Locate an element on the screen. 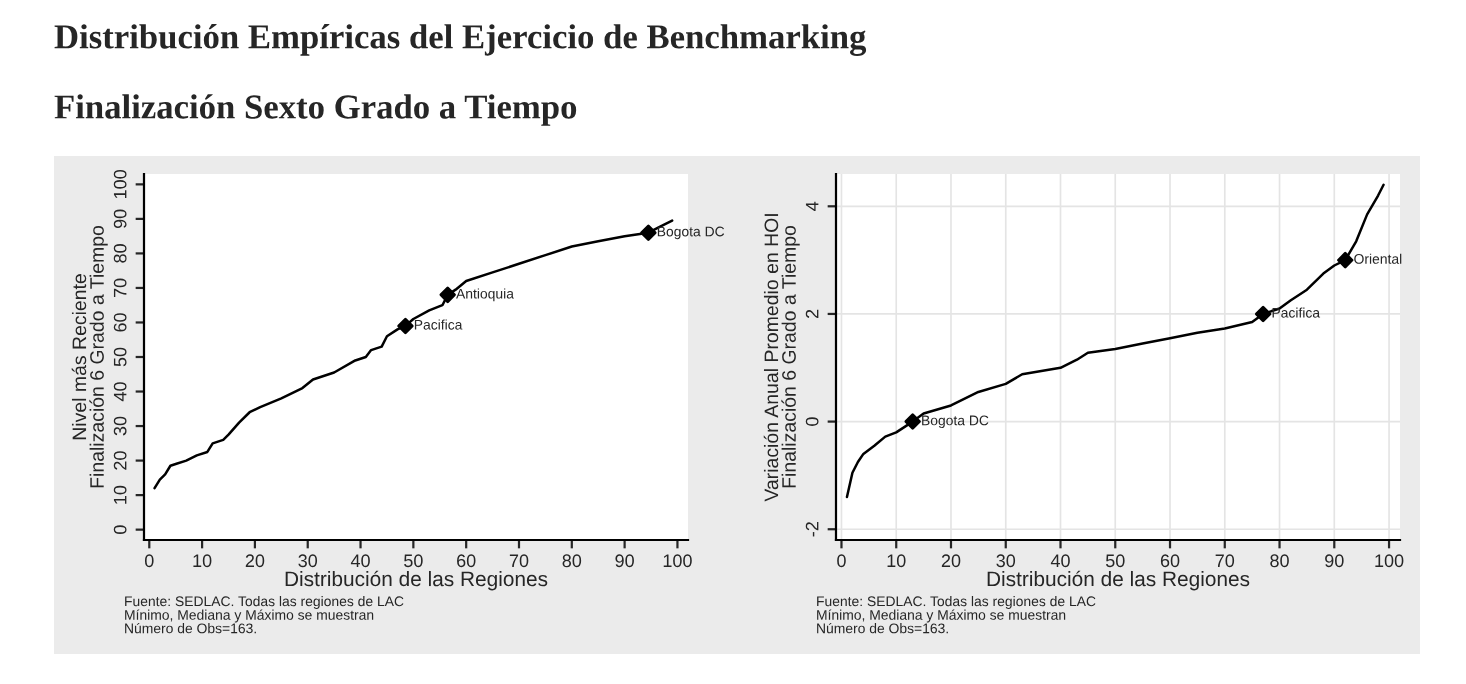  y-tick-label: 4 is located at coordinates (812, 206).